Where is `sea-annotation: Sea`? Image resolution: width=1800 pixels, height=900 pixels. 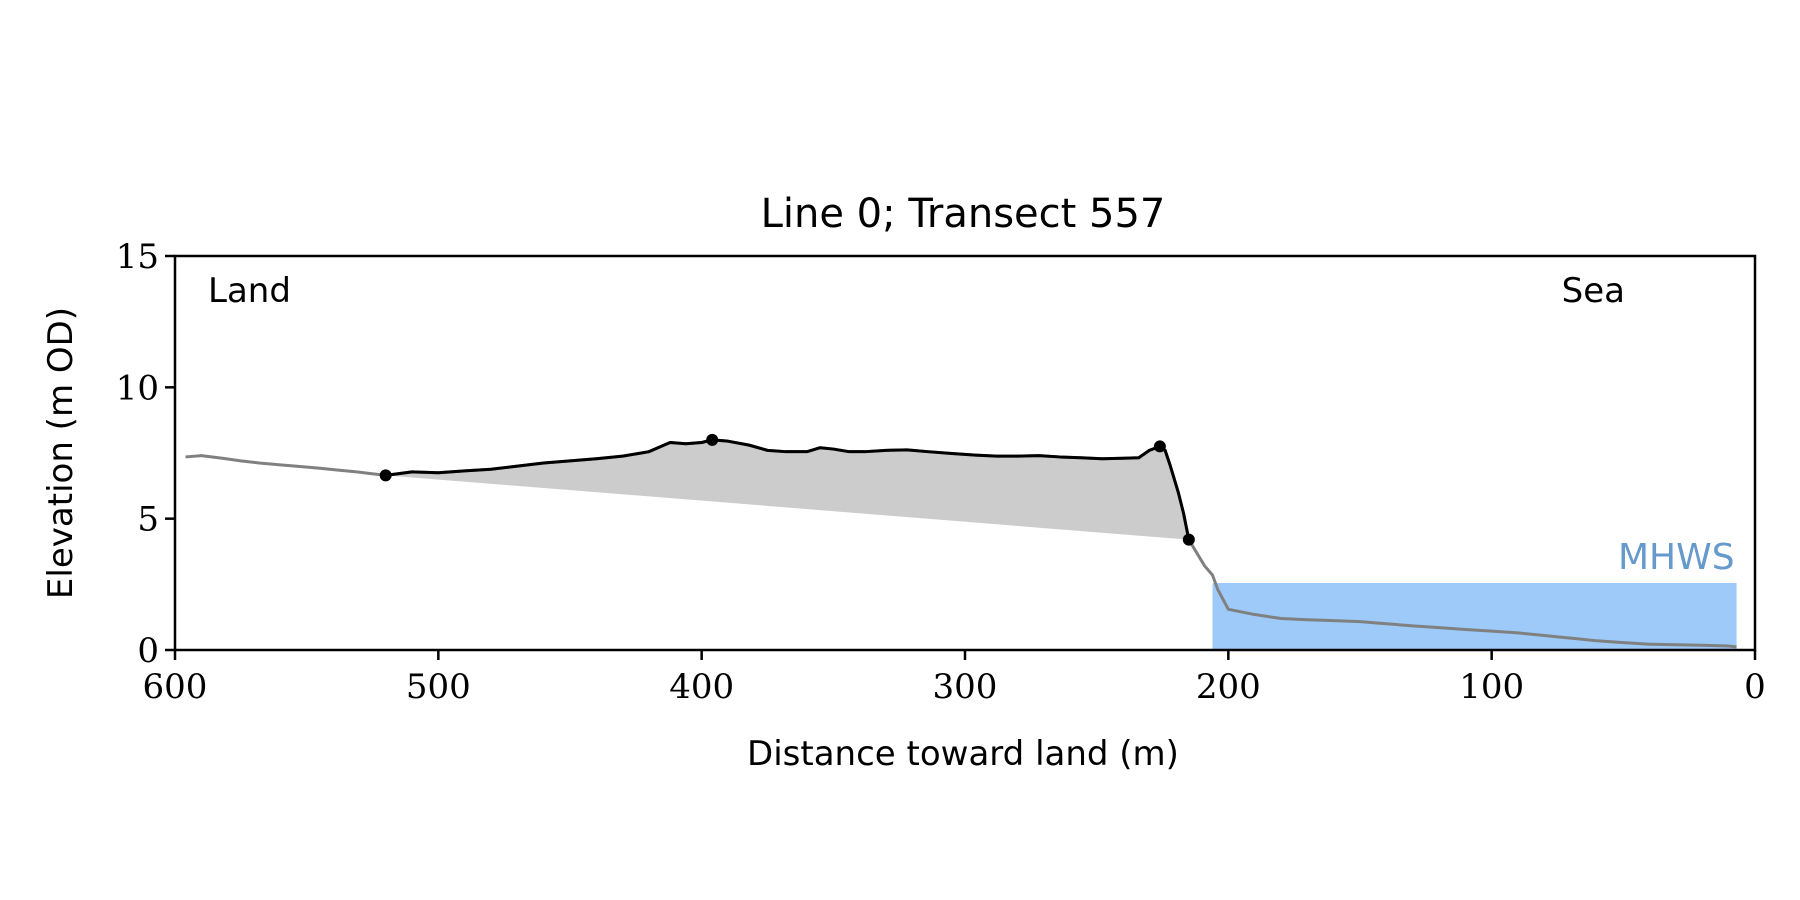 sea-annotation: Sea is located at coordinates (1593, 291).